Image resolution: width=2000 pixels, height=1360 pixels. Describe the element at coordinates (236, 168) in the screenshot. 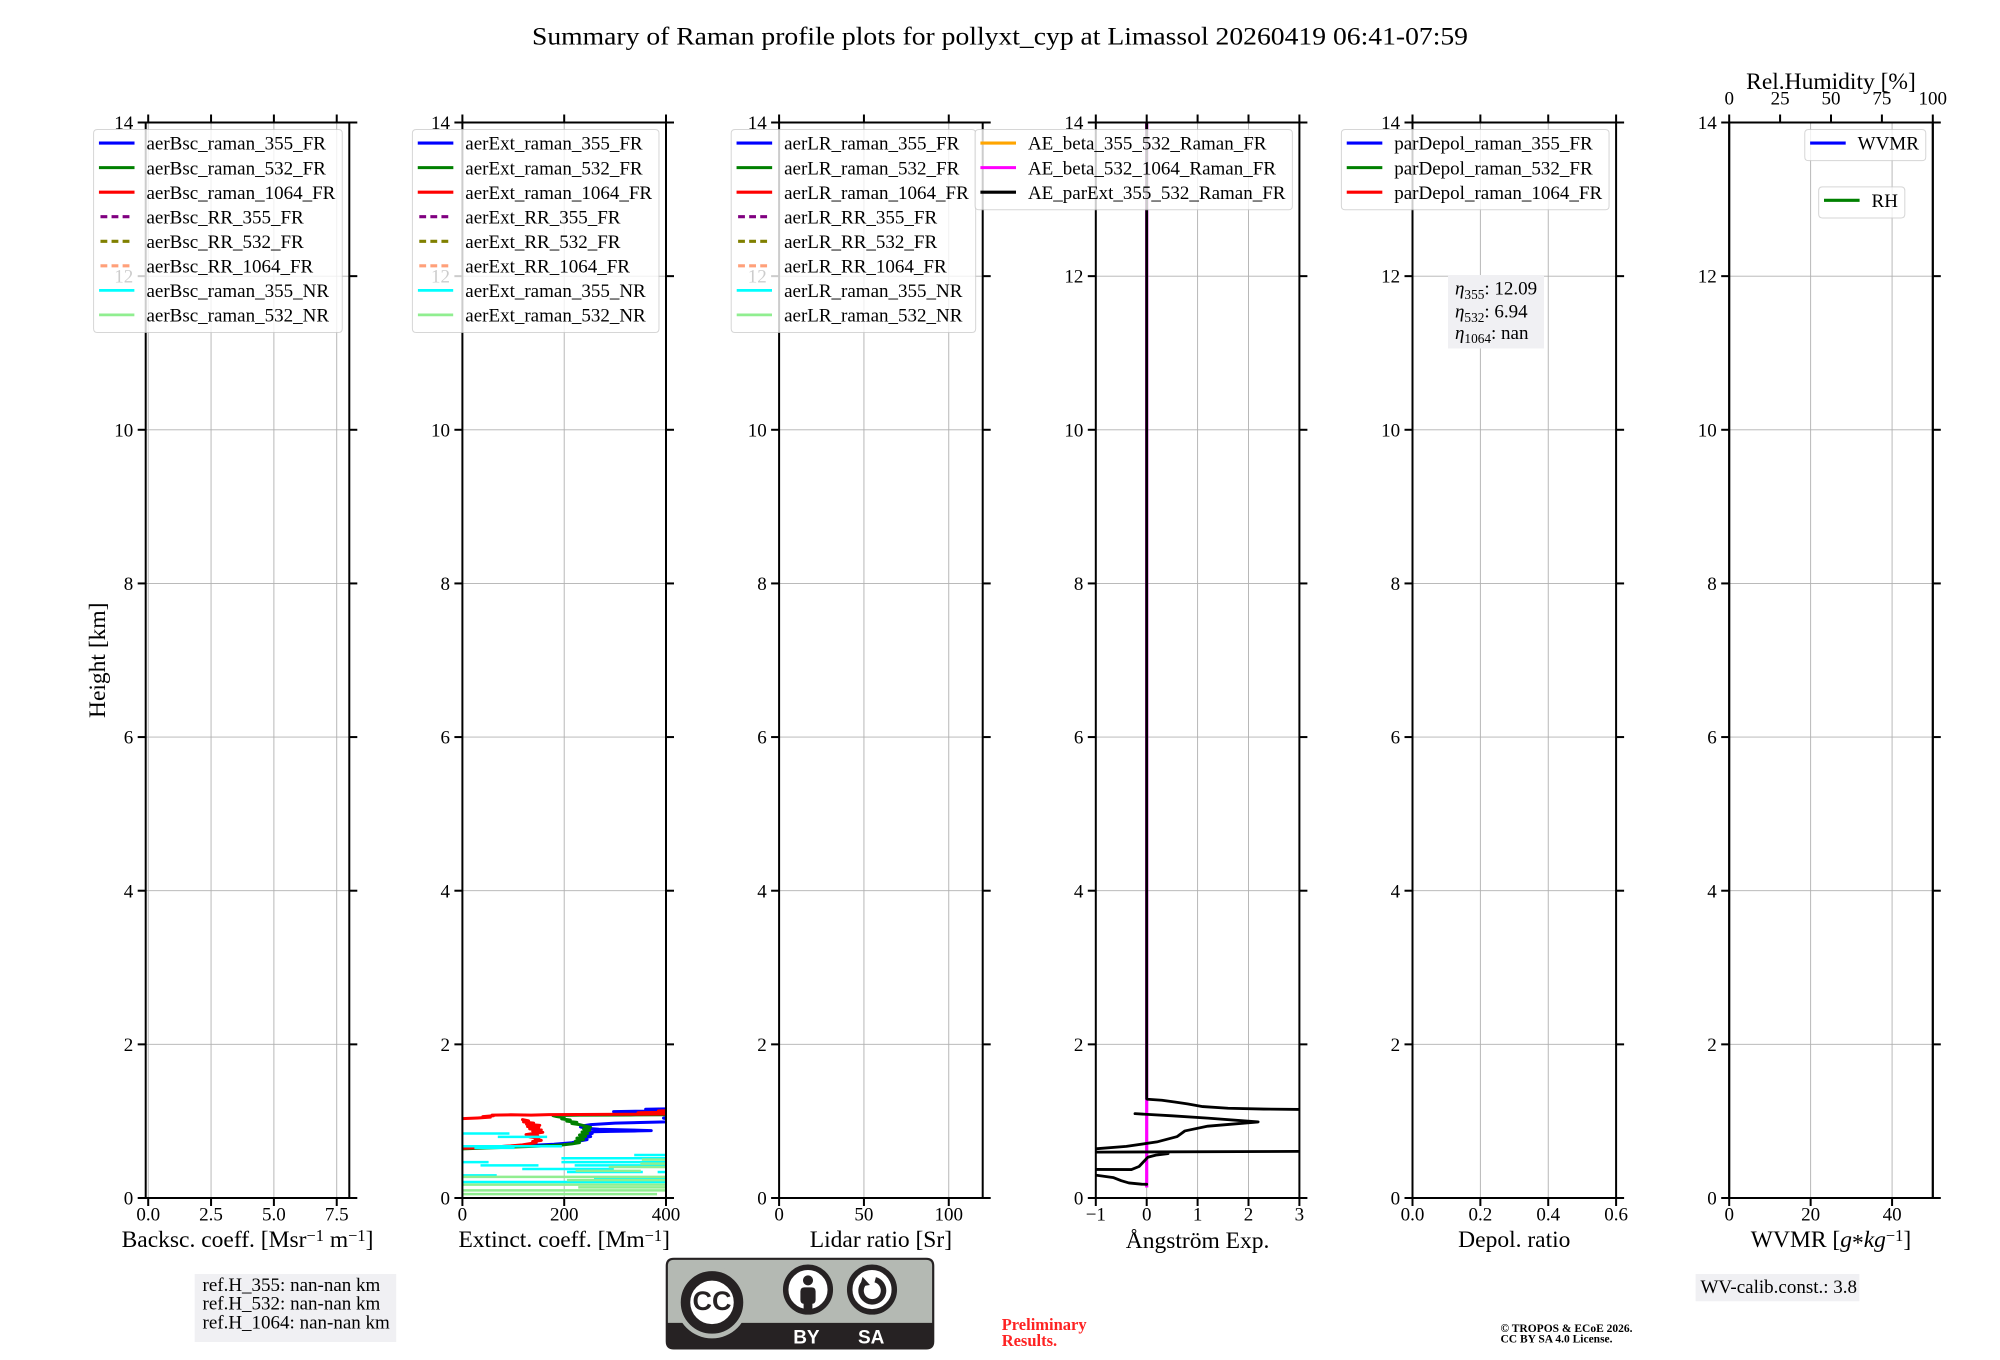

I see `svg-text: aerBsc_raman_532_FR` at that location.